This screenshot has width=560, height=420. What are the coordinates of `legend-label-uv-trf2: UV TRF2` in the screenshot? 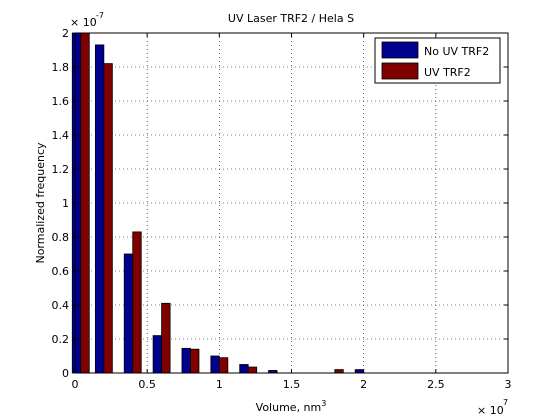 It's located at (447, 72).